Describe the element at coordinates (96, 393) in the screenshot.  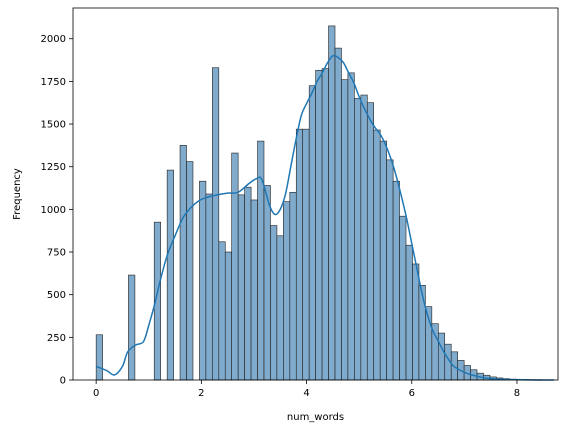
I see `x-tick-label: 0` at that location.